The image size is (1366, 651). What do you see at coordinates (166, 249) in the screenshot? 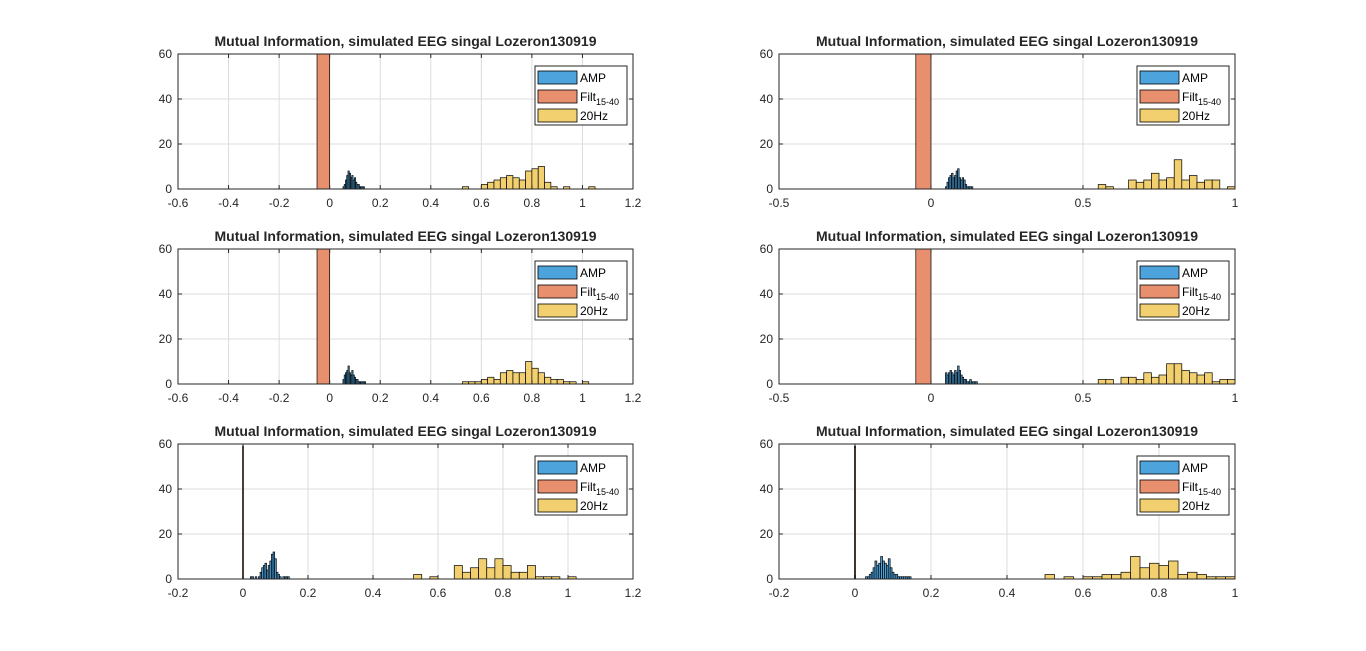
I see `y-tick-label: 60` at bounding box center [166, 249].